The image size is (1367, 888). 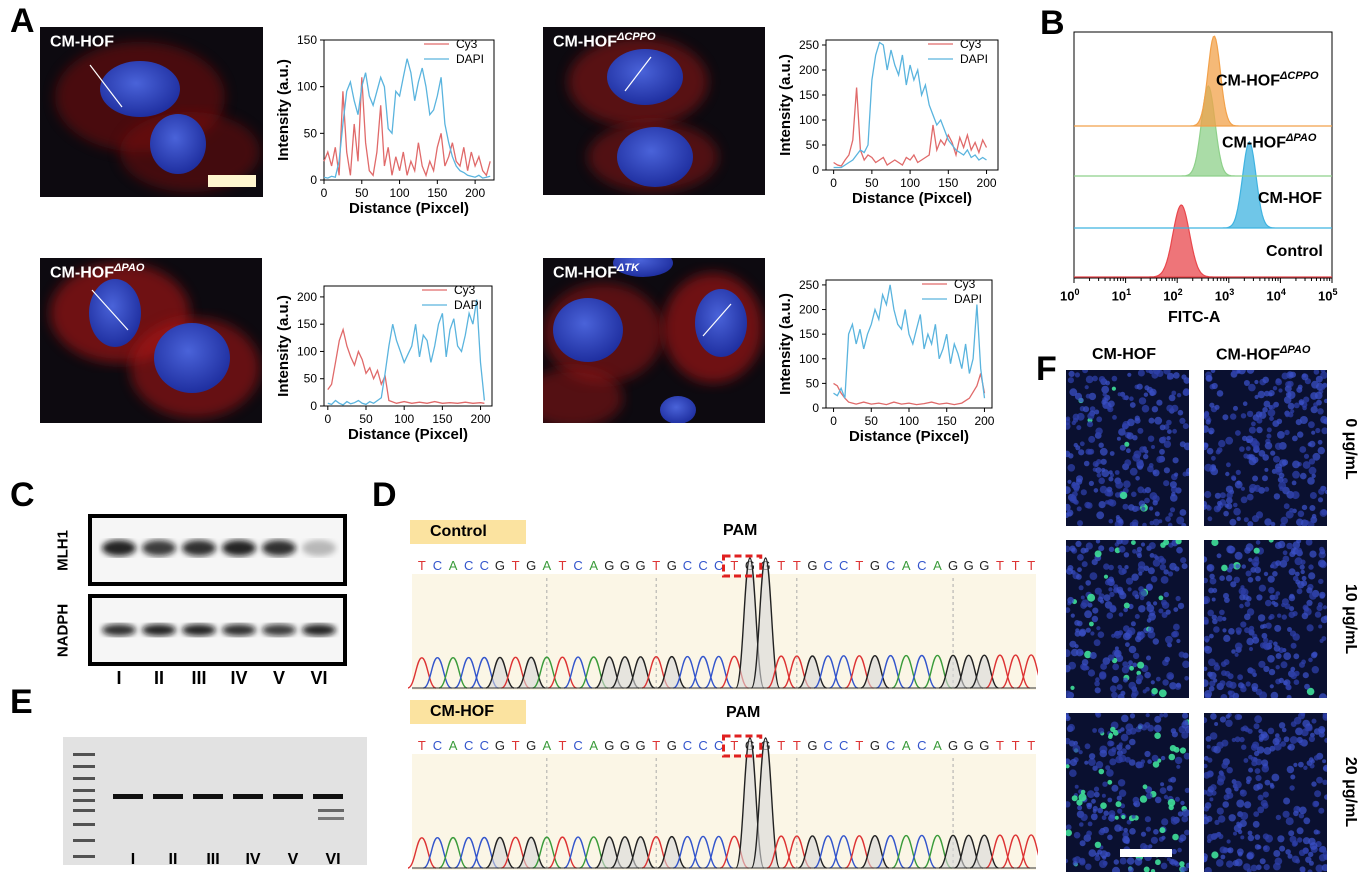 What do you see at coordinates (1269, 142) in the screenshot?
I see `flow-label-dpao: CM-HOFΔPAO` at bounding box center [1269, 142].